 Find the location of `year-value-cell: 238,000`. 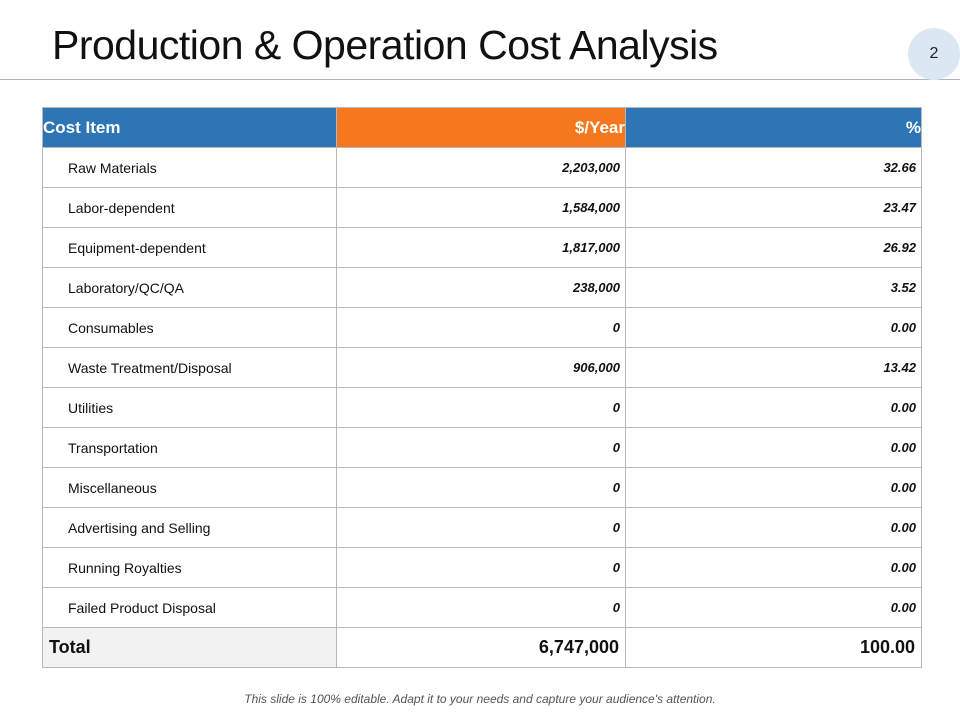

year-value-cell: 238,000 is located at coordinates (481, 287).